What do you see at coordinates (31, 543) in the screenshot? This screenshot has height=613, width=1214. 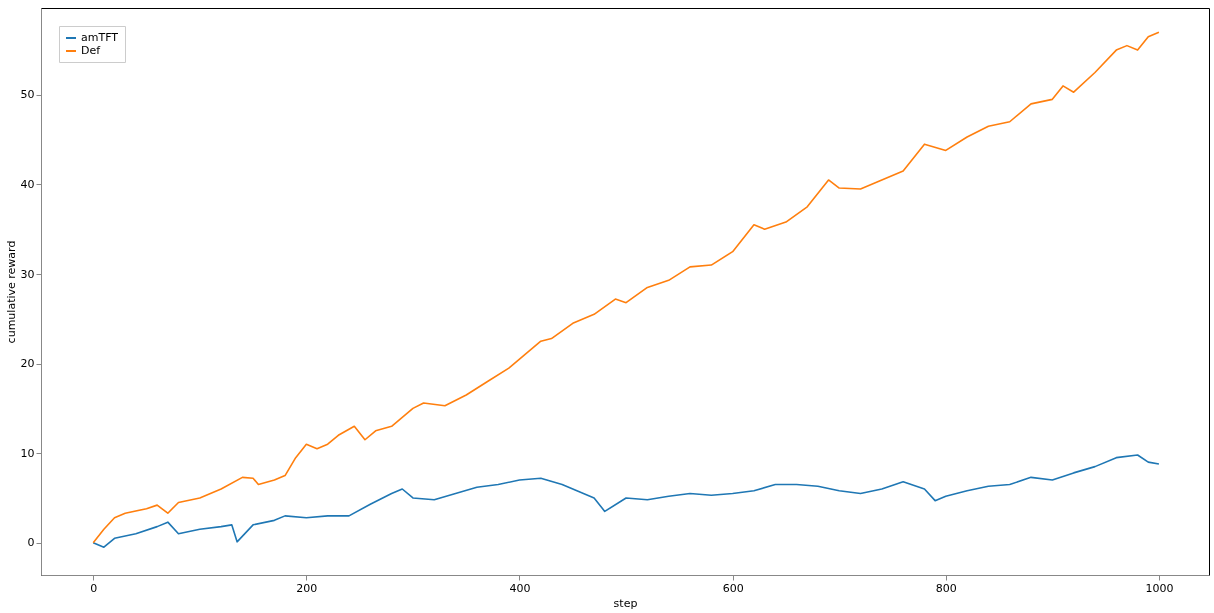 I see `y-tick-label: 0` at bounding box center [31, 543].